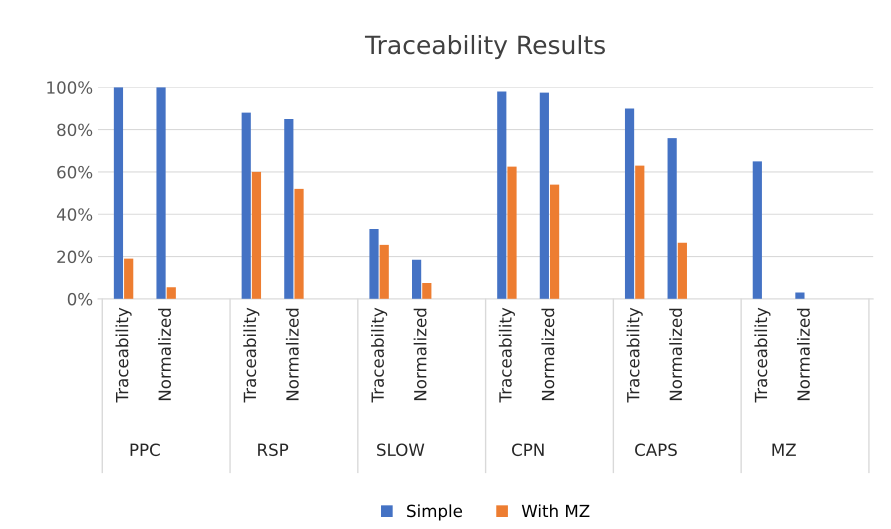 Image resolution: width=891 pixels, height=529 pixels. Describe the element at coordinates (434, 512) in the screenshot. I see `legend-label: Simple` at that location.